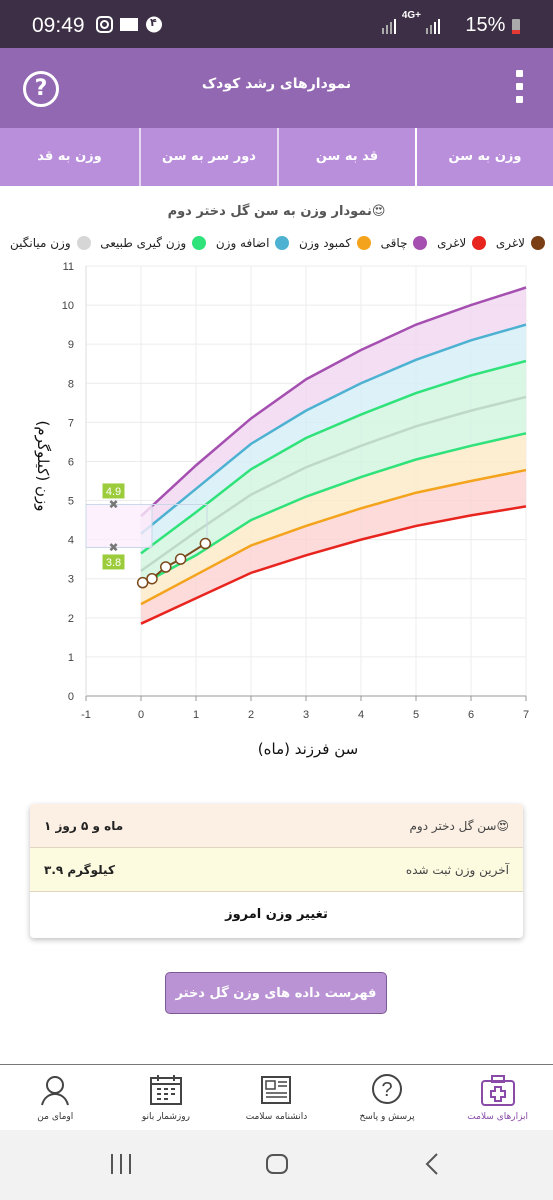 The image size is (553, 1200). Describe the element at coordinates (276, 826) in the screenshot. I see `age-row: سن گل دختر دوم😍 ۱ ماه و ۵ روز` at that location.